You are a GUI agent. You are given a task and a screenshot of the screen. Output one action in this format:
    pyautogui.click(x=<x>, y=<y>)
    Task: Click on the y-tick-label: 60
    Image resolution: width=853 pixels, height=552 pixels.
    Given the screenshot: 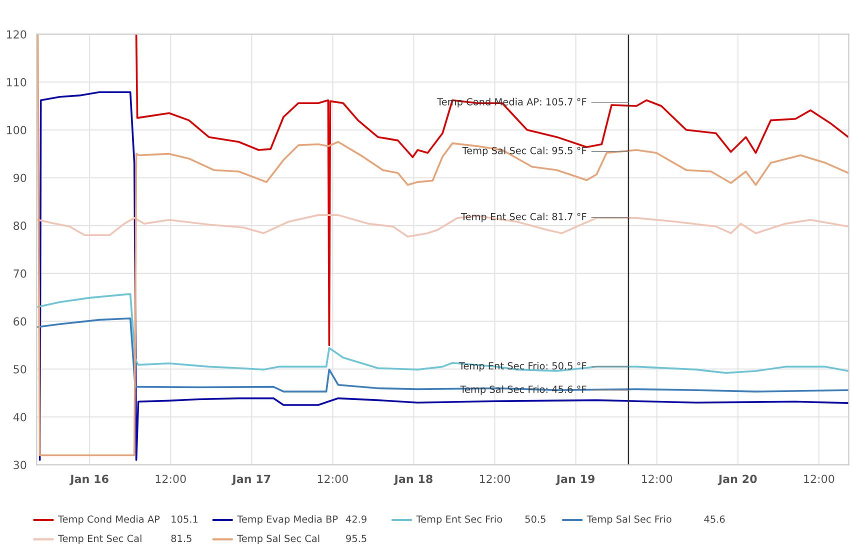 What is the action you would take?
    pyautogui.click(x=20, y=321)
    